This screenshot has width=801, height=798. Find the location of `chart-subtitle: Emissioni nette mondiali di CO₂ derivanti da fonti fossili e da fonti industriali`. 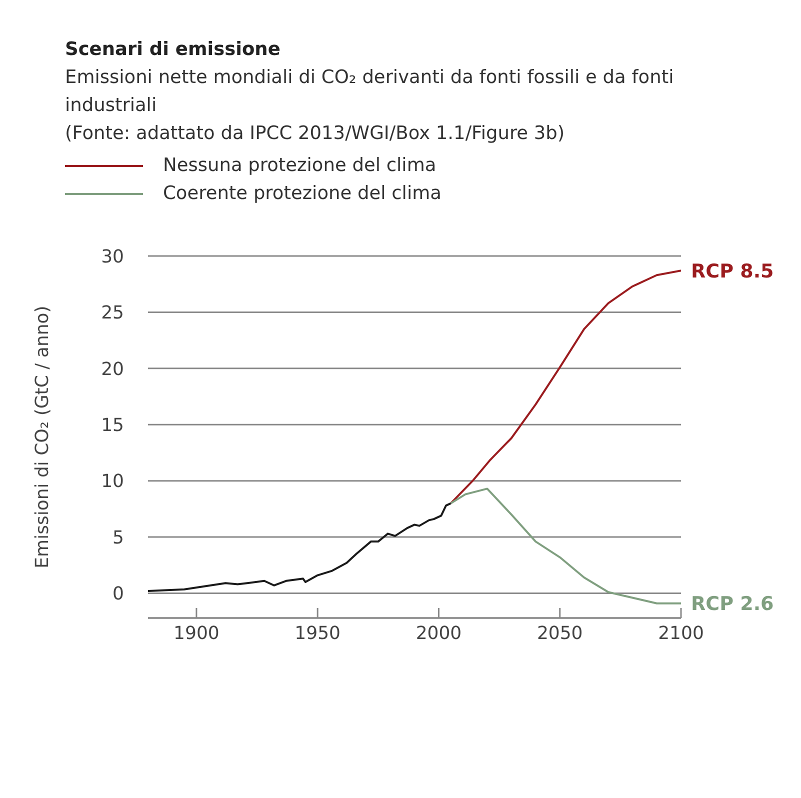

chart-subtitle: Emissioni nette mondiali di CO₂ derivanti da fonti fossili e da fonti industriali is located at coordinates (370, 92).